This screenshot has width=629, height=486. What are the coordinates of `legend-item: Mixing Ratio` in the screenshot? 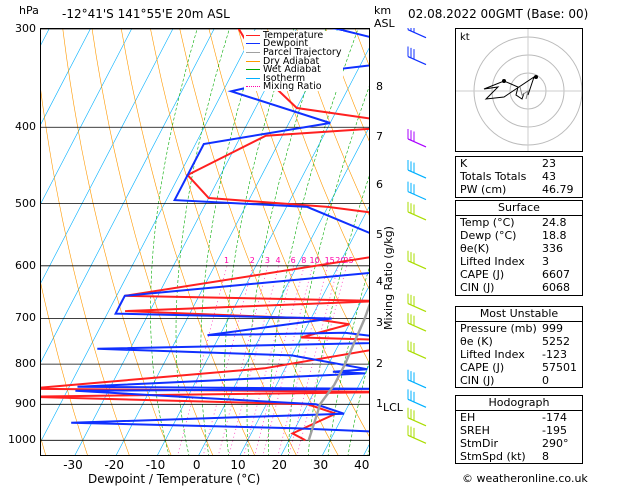 It's located at (293, 87).